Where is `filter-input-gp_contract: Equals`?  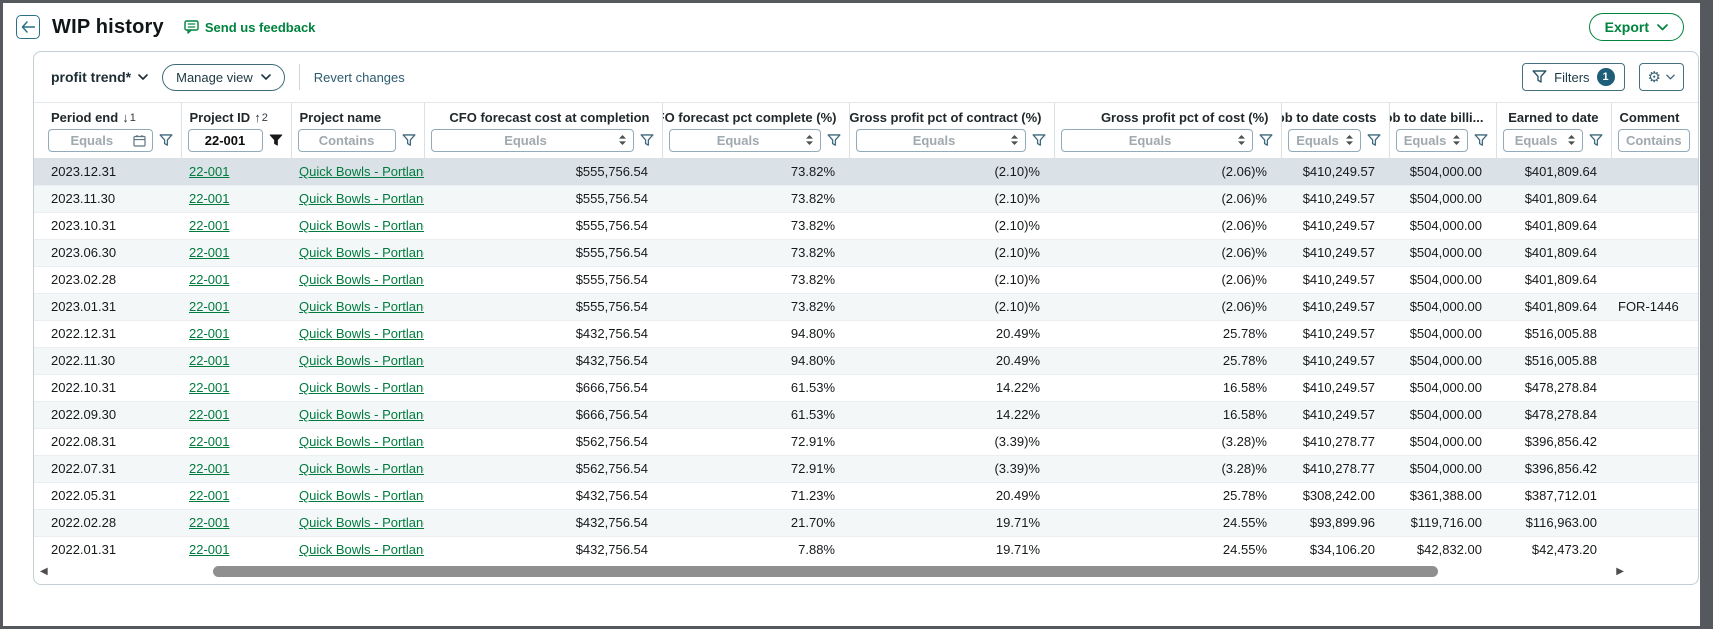
filter-input-gp_contract: Equals is located at coordinates (940, 140).